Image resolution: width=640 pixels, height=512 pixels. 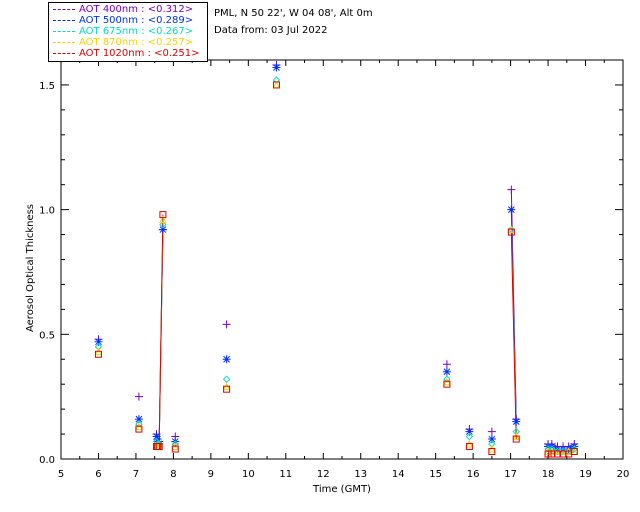 I want to click on legend-label-1020: AOT 1020nm : <0.251>, so click(x=139, y=53).